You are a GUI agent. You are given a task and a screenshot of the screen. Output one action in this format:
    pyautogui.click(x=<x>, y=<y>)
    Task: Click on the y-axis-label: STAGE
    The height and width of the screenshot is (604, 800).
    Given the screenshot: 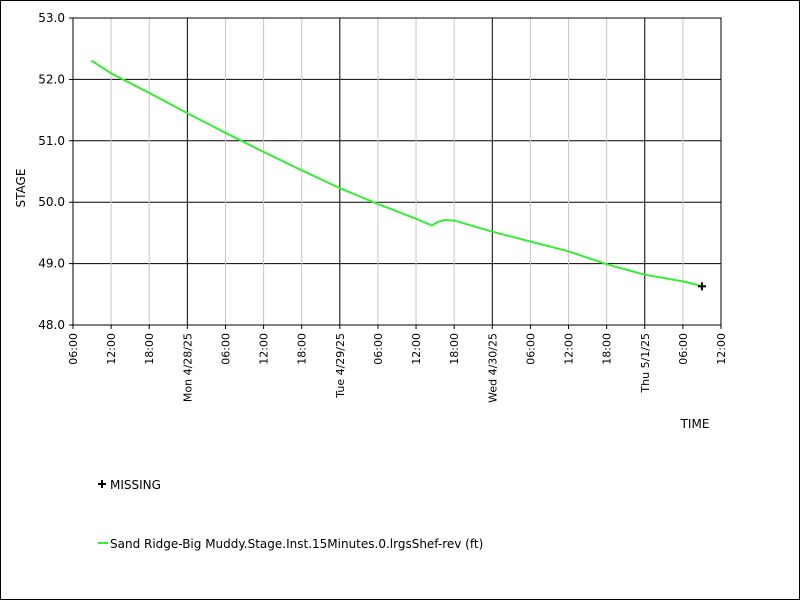 What is the action you would take?
    pyautogui.click(x=21, y=188)
    